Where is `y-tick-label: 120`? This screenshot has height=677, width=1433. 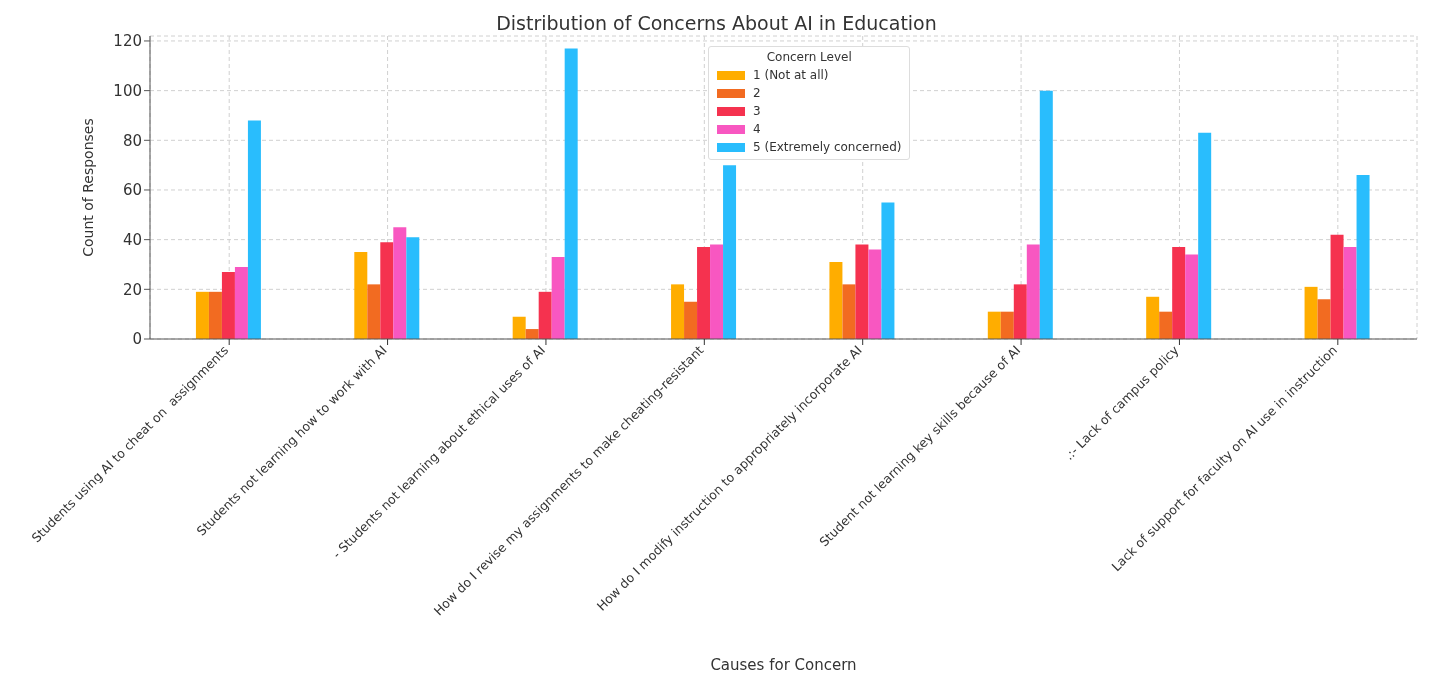
y-tick-label: 120 is located at coordinates (127, 41).